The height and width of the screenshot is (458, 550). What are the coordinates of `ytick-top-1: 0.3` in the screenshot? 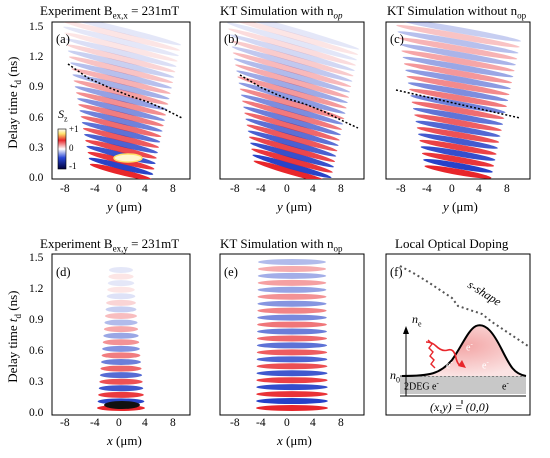 It's located at (36, 148).